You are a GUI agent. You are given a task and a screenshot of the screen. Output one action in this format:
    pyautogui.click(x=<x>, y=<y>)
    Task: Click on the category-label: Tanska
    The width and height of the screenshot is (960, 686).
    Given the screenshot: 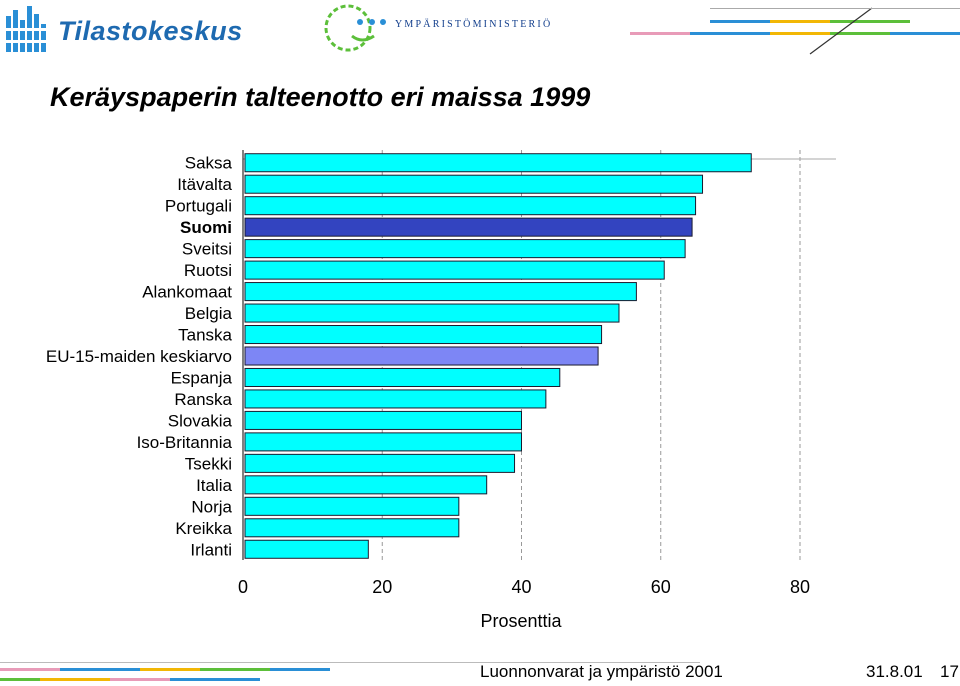 What is the action you would take?
    pyautogui.click(x=205, y=335)
    